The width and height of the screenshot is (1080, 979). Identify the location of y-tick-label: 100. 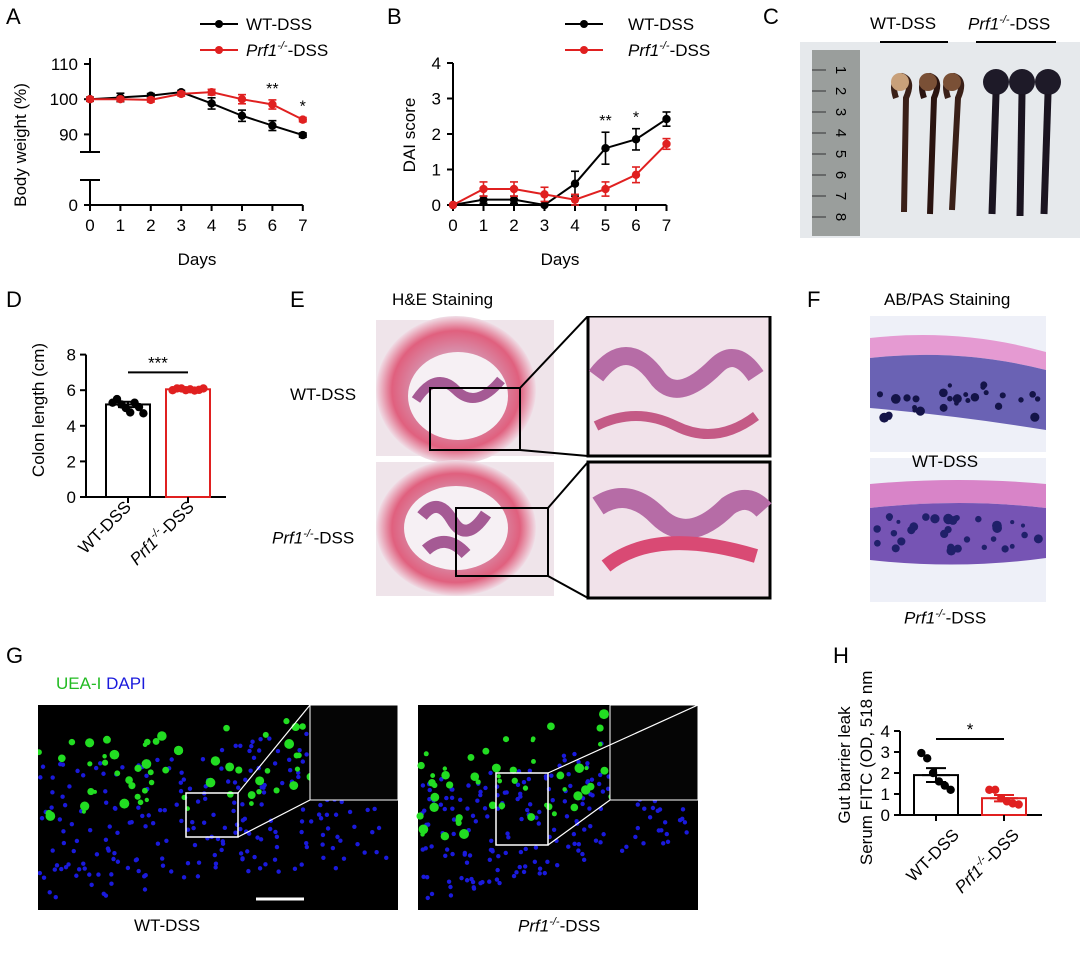
(64, 99).